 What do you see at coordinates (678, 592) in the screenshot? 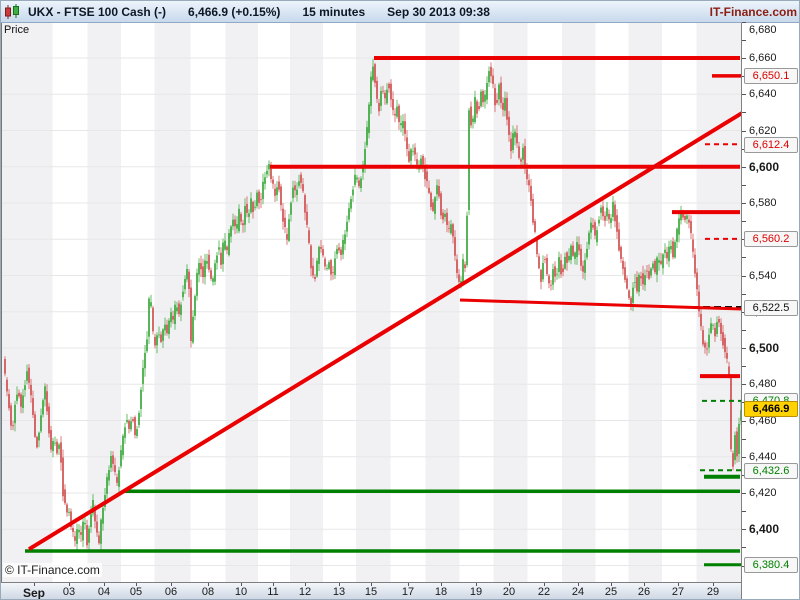
I see `time-axis-label: 27` at bounding box center [678, 592].